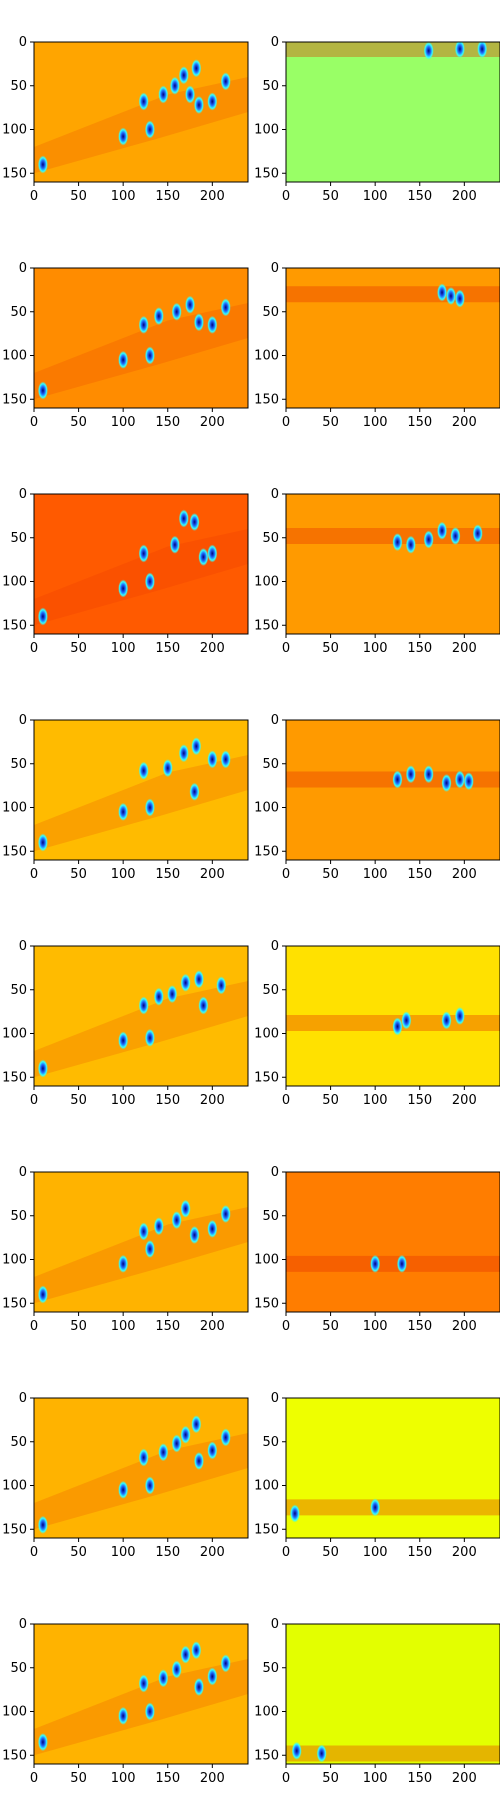 This screenshot has width=500, height=1800. What do you see at coordinates (393, 49) in the screenshot?
I see `activation-band` at bounding box center [393, 49].